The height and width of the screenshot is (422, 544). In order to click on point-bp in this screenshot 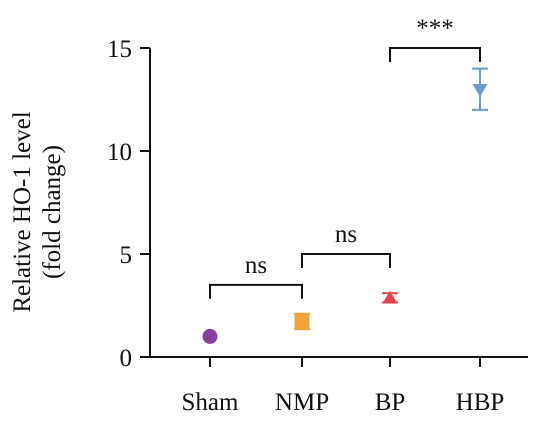, I will do `click(390, 297)`.